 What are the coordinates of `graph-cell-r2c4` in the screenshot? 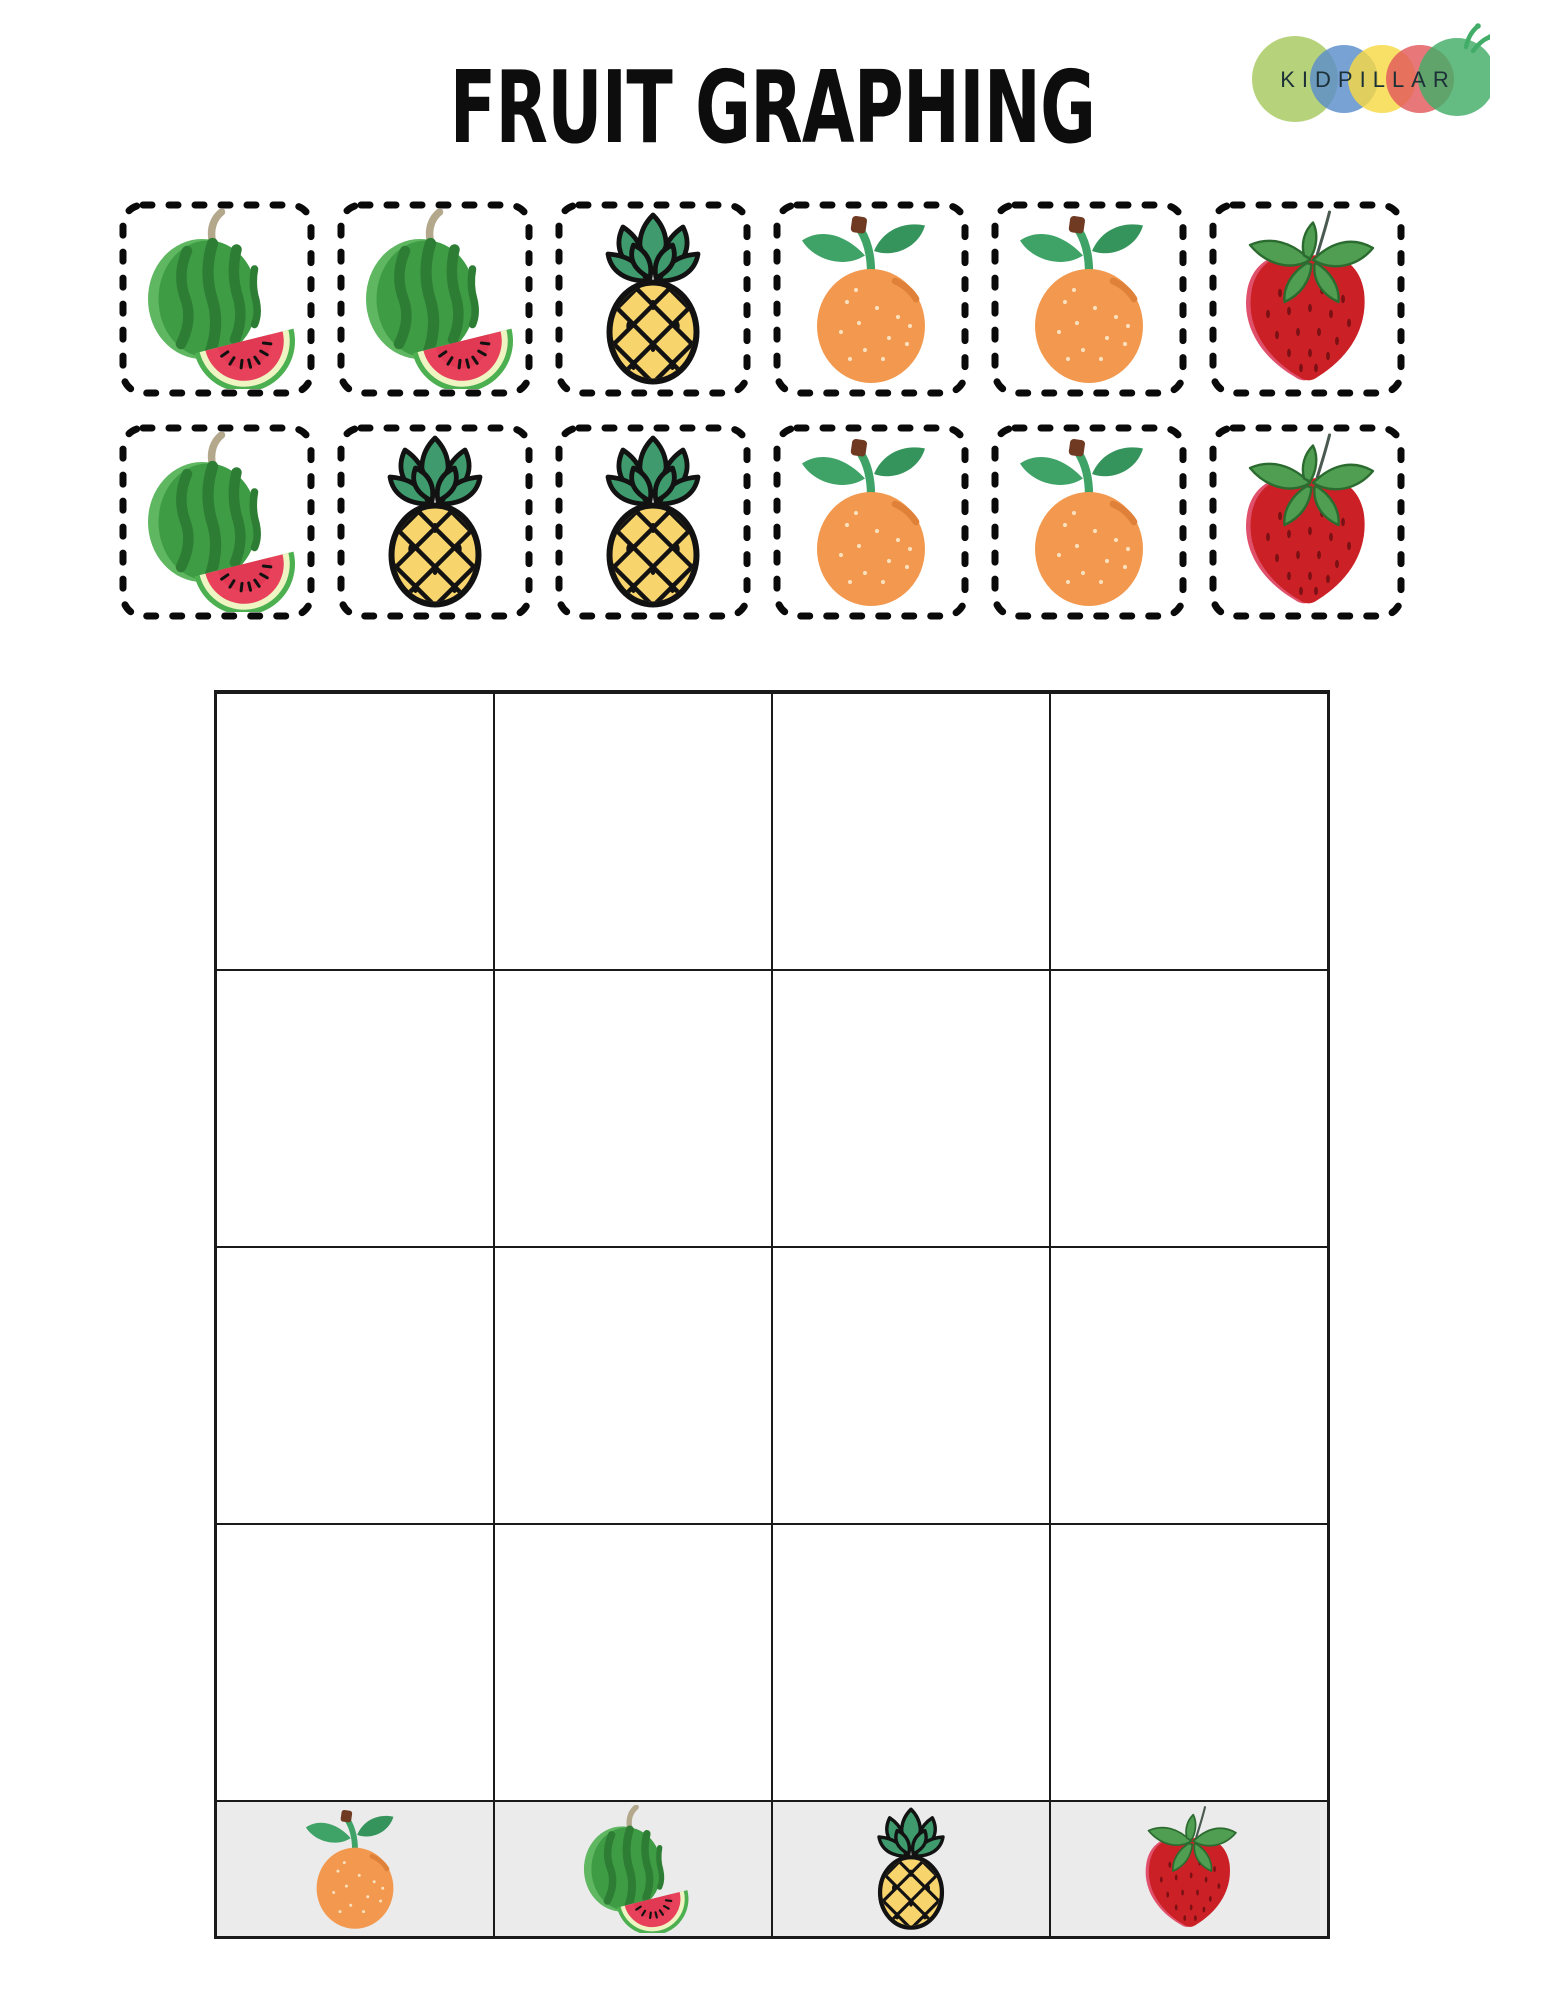 It's located at (1188, 1108).